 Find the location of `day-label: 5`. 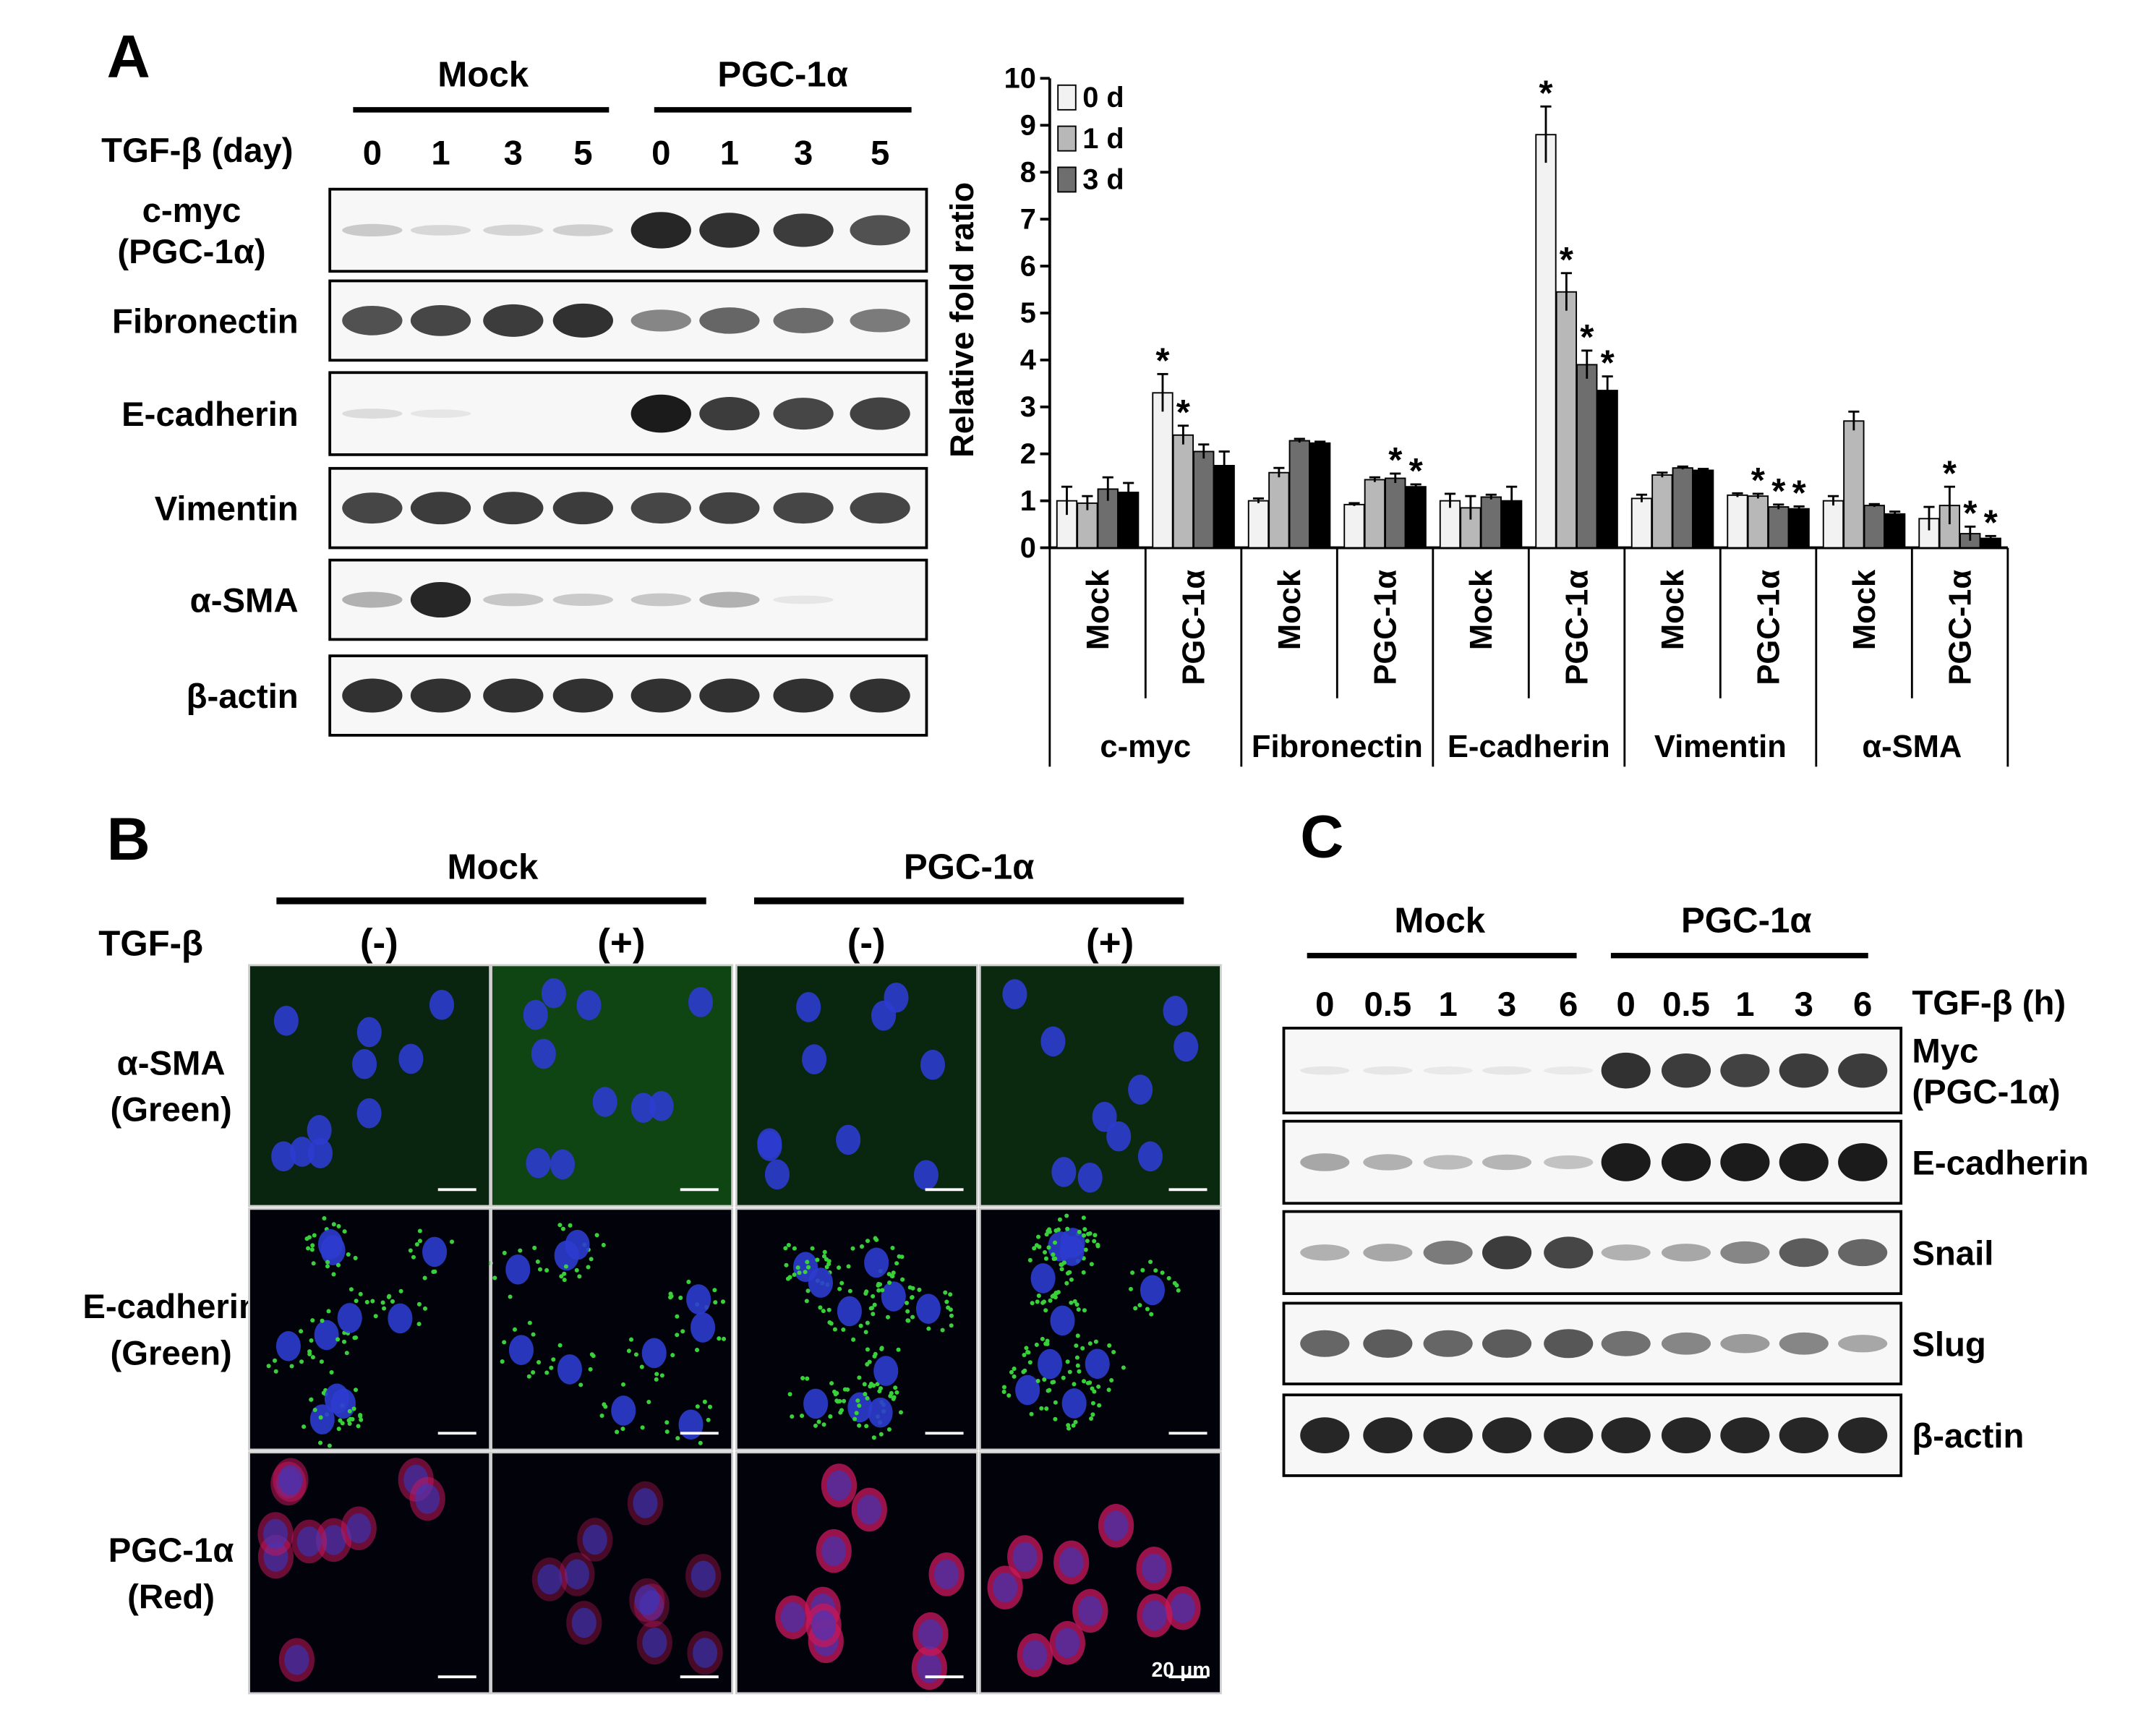

day-label: 5 is located at coordinates (880, 153).